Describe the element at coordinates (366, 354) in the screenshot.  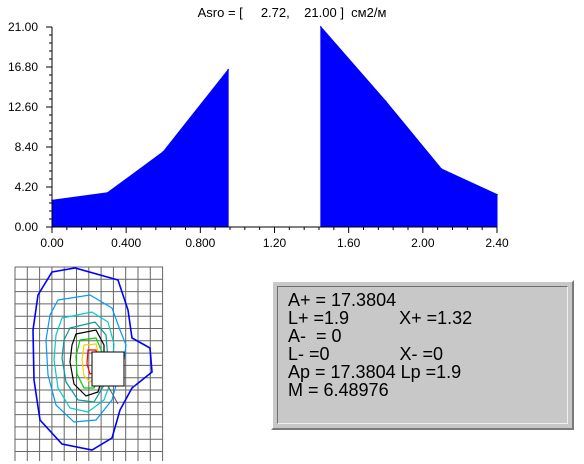
I see `l-minus-line: L- =0 X- =0` at that location.